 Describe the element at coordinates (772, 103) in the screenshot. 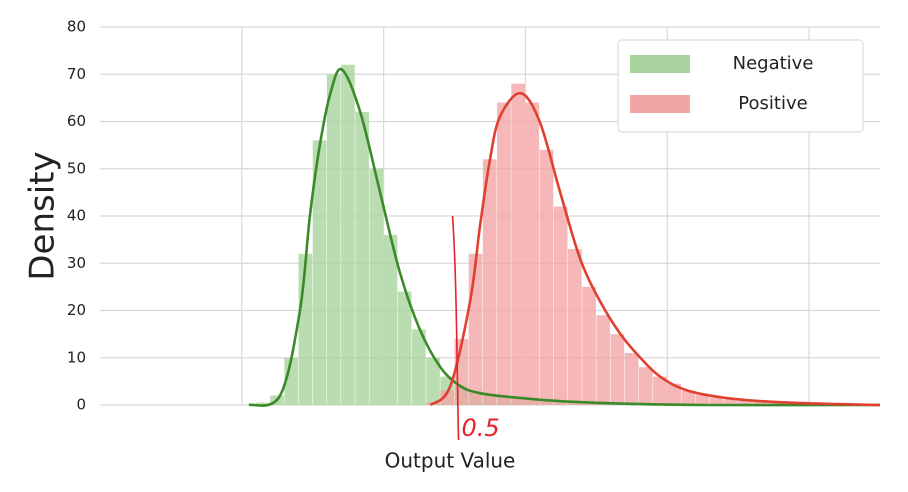

I see `legend-label: Positive` at that location.